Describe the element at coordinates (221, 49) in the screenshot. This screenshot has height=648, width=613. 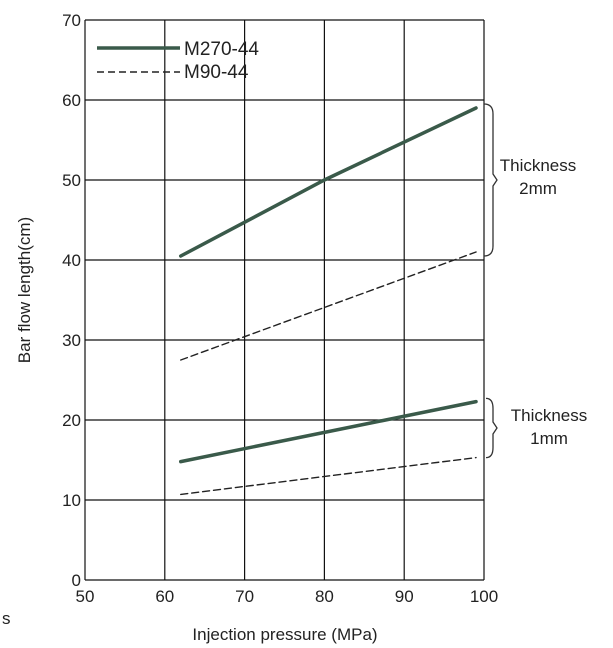
I see `legend-label-m270: M270-44` at that location.